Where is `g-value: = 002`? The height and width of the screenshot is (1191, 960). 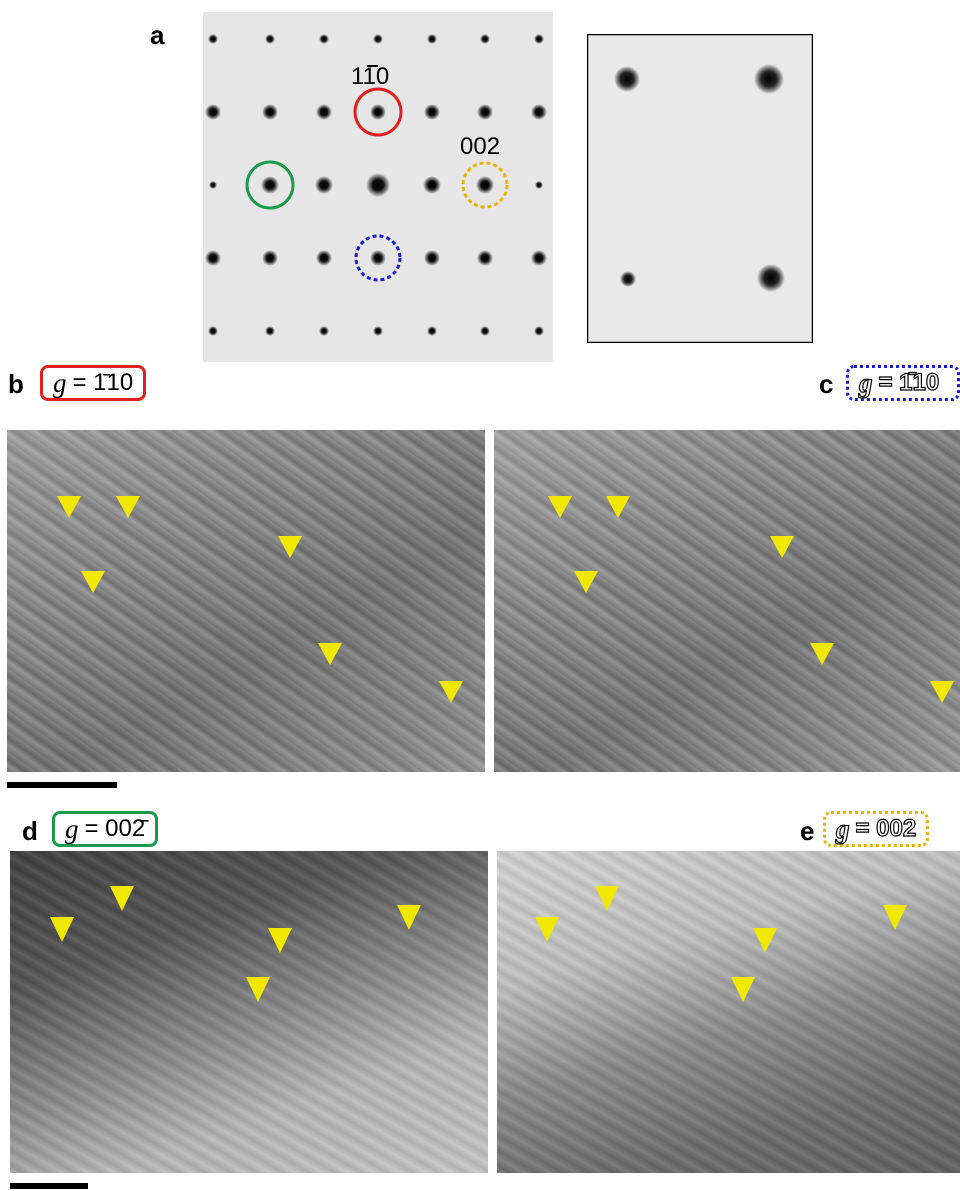 g-value: = 002 is located at coordinates (886, 829).